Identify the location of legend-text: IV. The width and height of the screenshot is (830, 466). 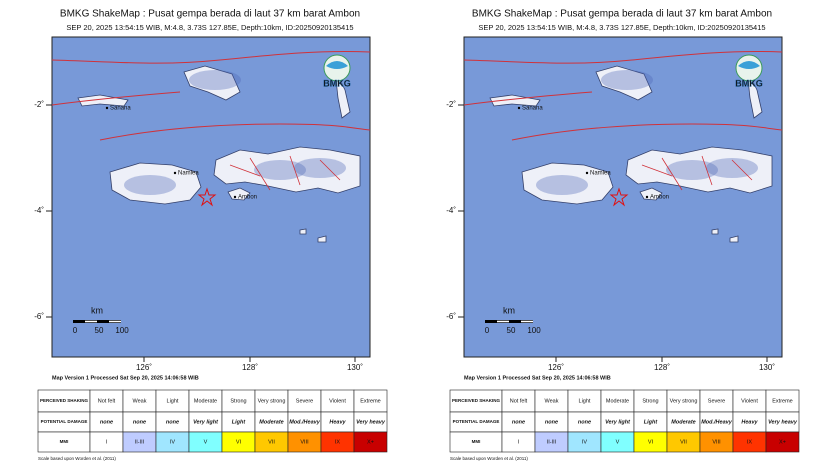
(585, 442).